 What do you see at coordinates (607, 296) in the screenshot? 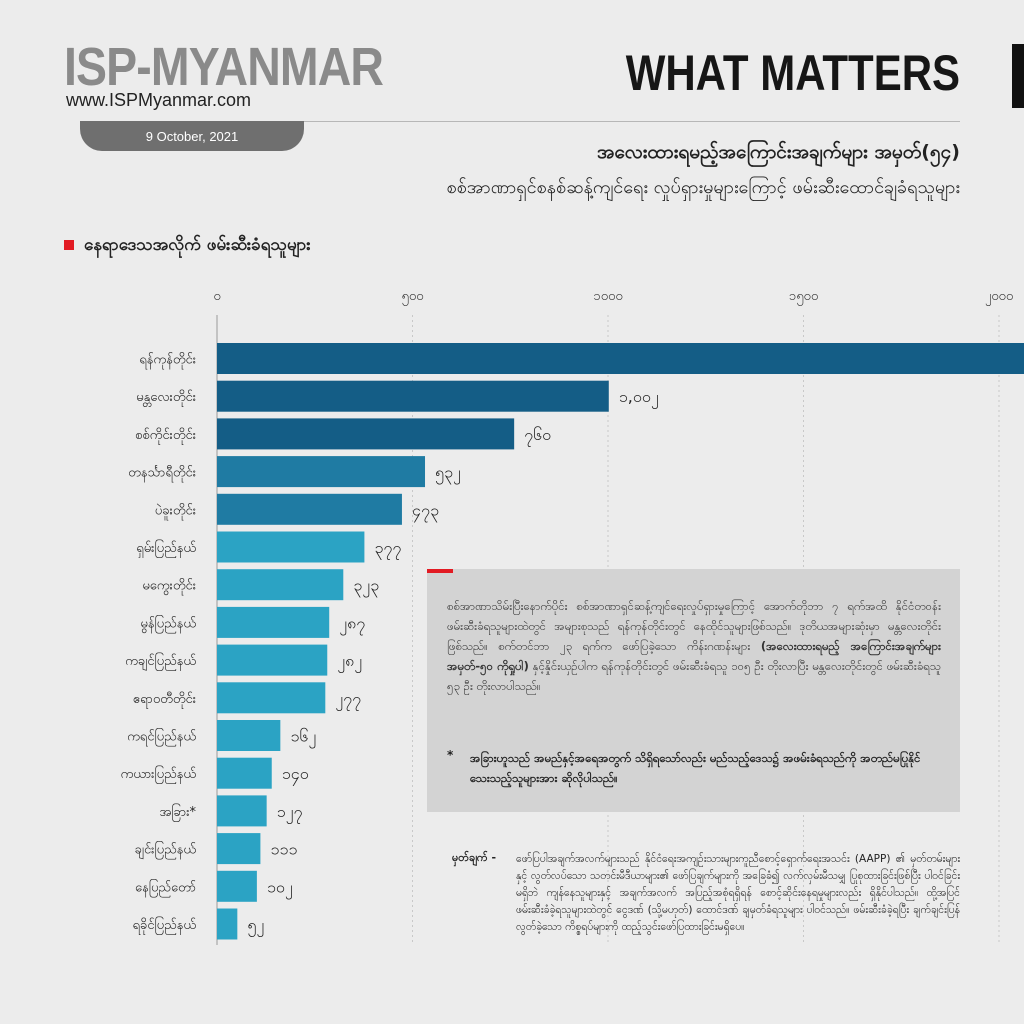
I see `x-tick-label: ၁၀၀၀` at bounding box center [607, 296].